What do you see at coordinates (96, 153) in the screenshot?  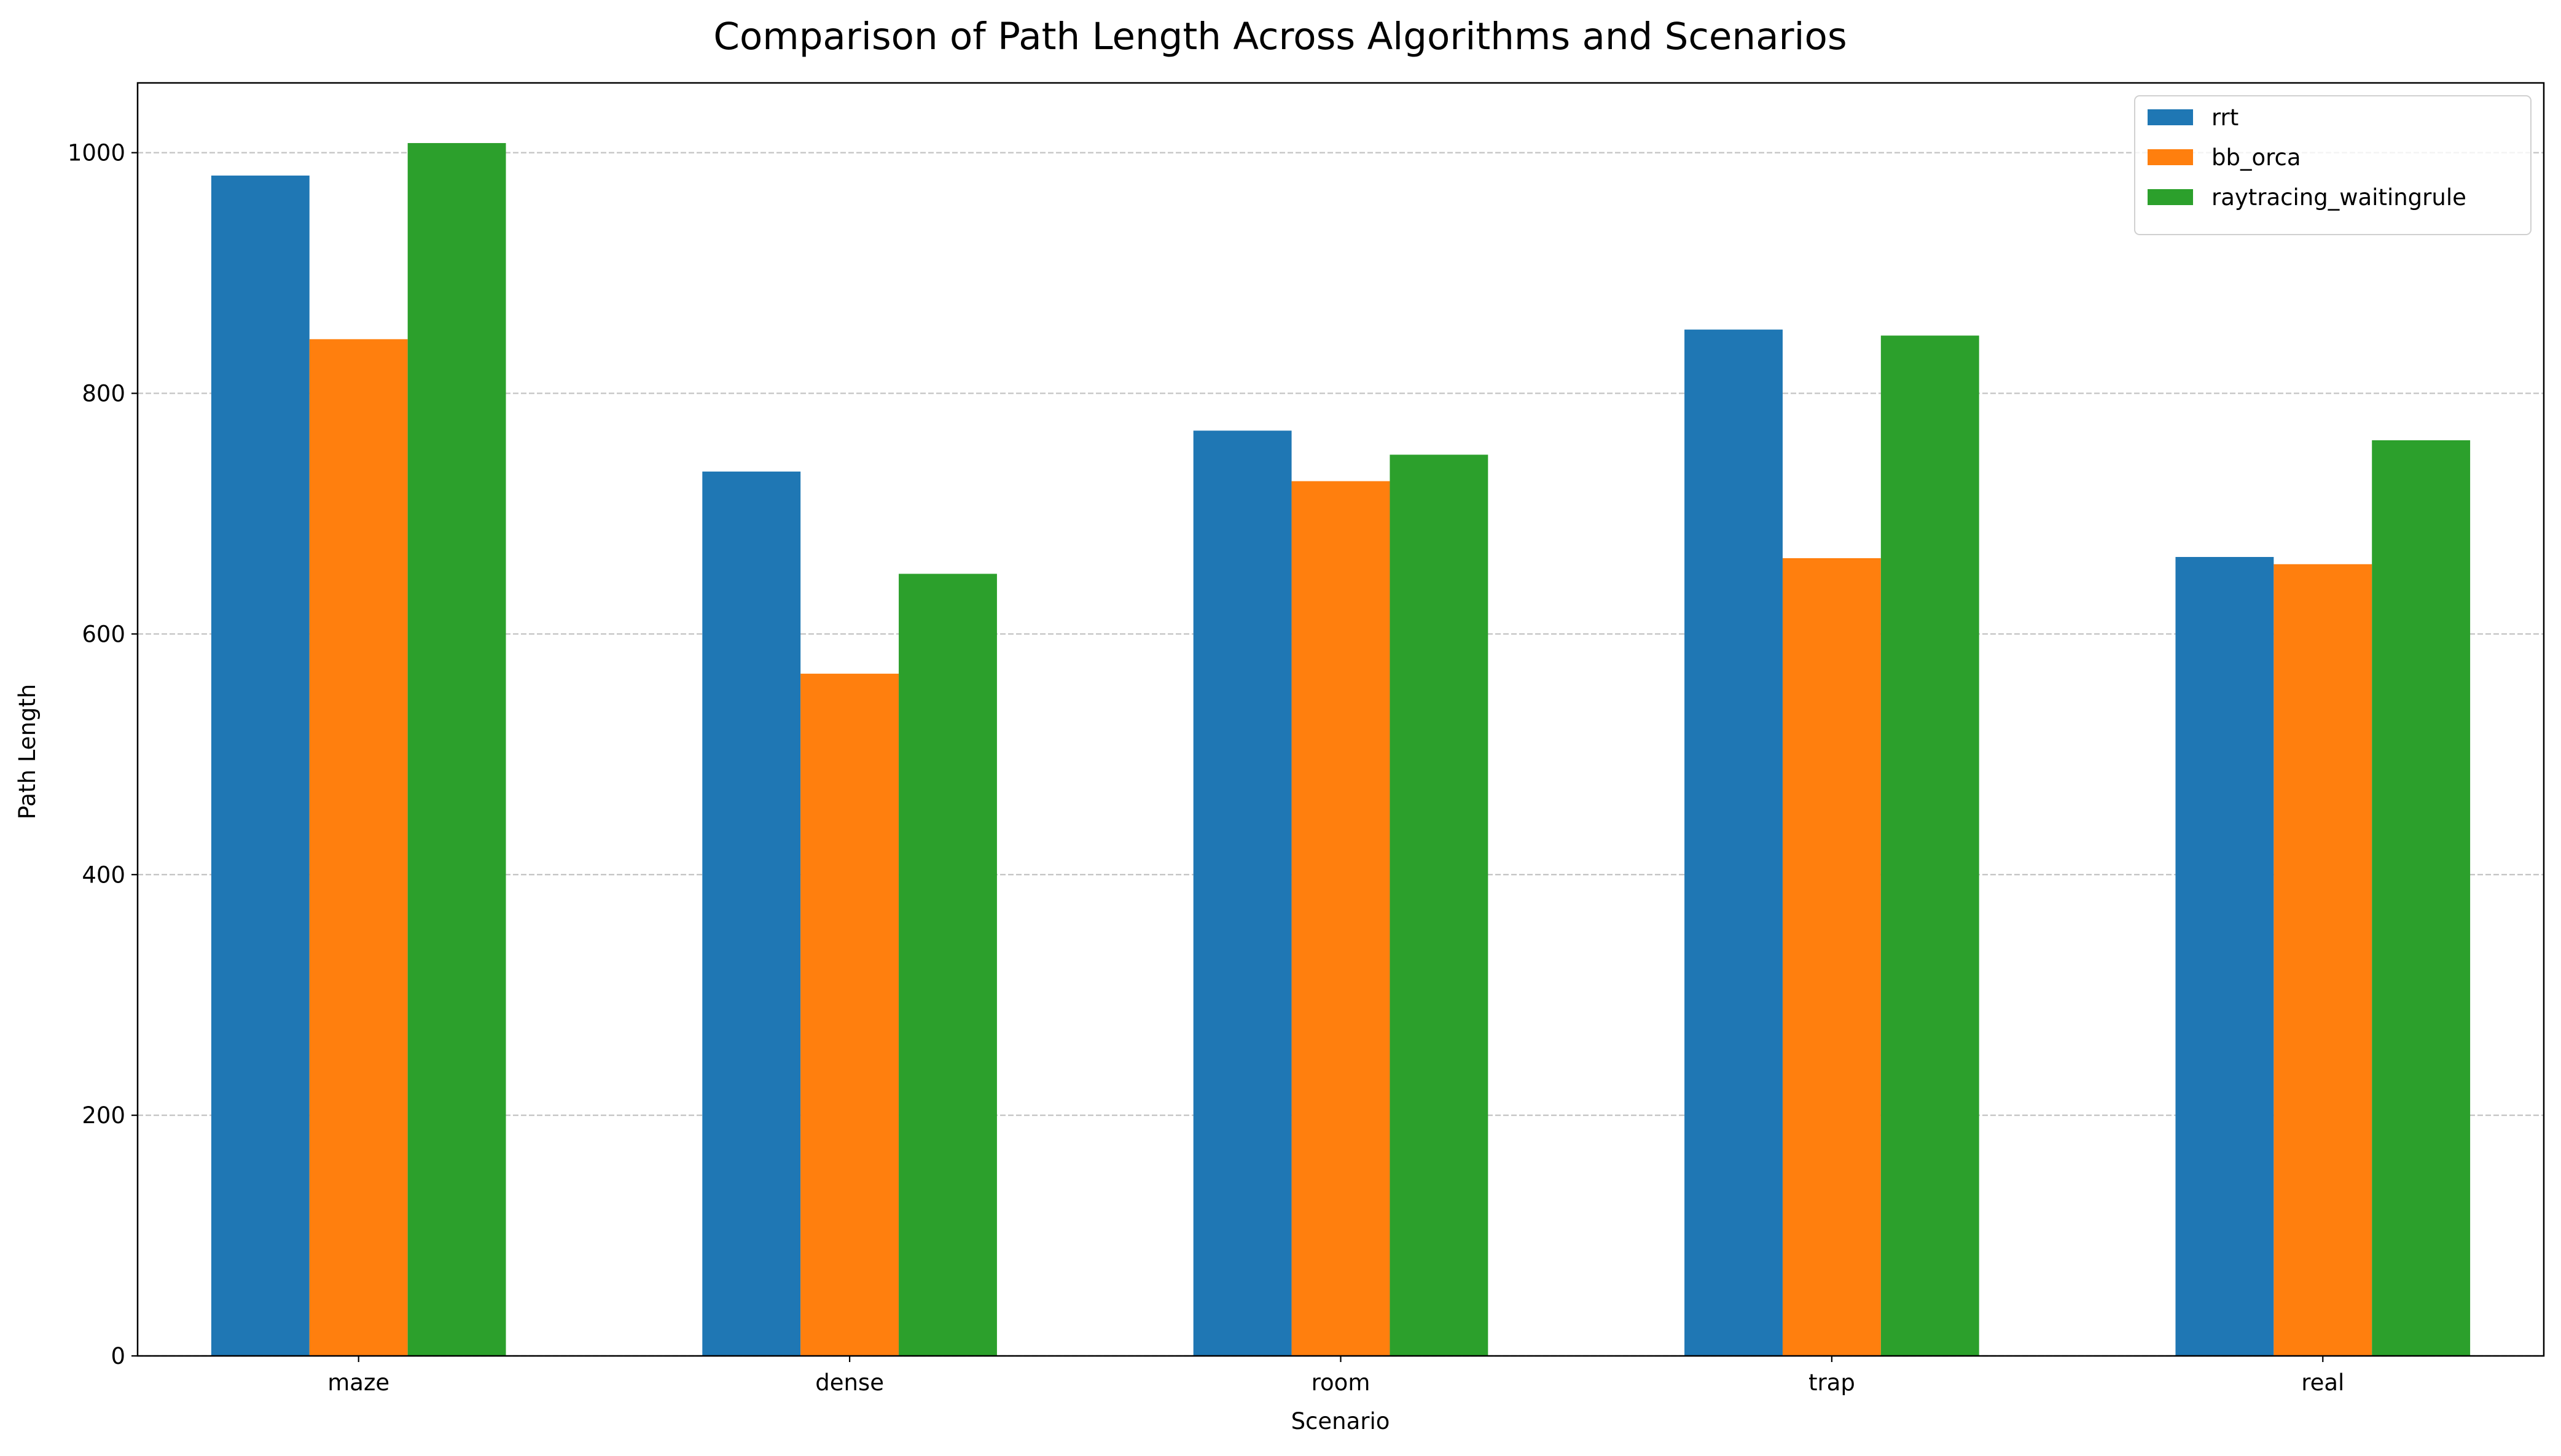 I see `y-tick-label: 1000` at bounding box center [96, 153].